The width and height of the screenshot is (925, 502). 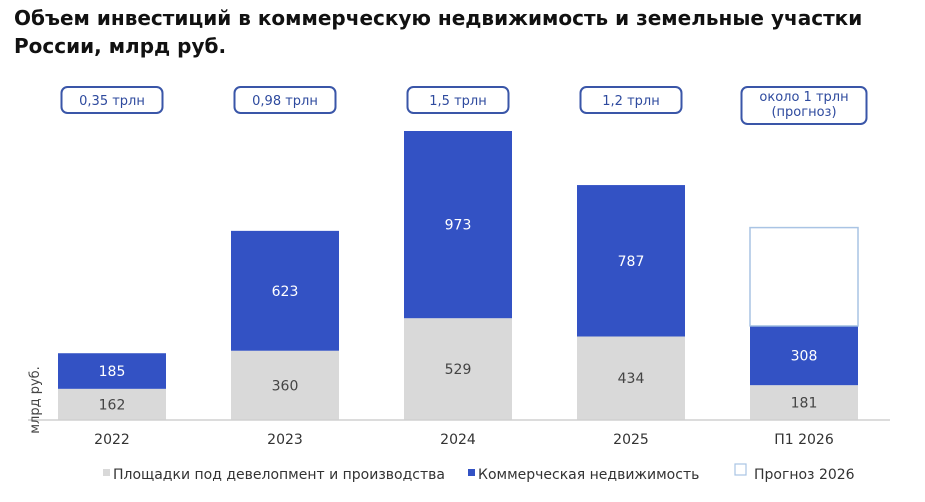 I want to click on total-label-text: 1,2 трлн, so click(x=630, y=101).